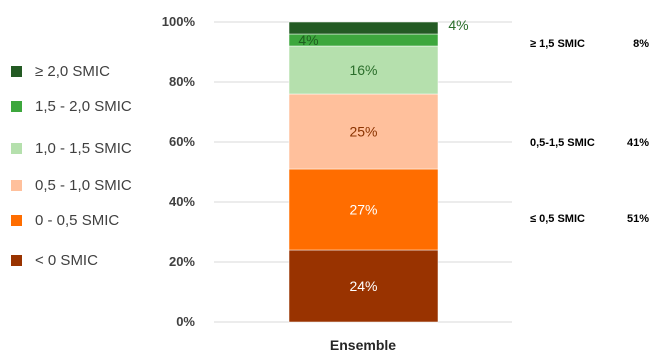  What do you see at coordinates (363, 345) in the screenshot?
I see `x-category-label: Ensemble` at bounding box center [363, 345].